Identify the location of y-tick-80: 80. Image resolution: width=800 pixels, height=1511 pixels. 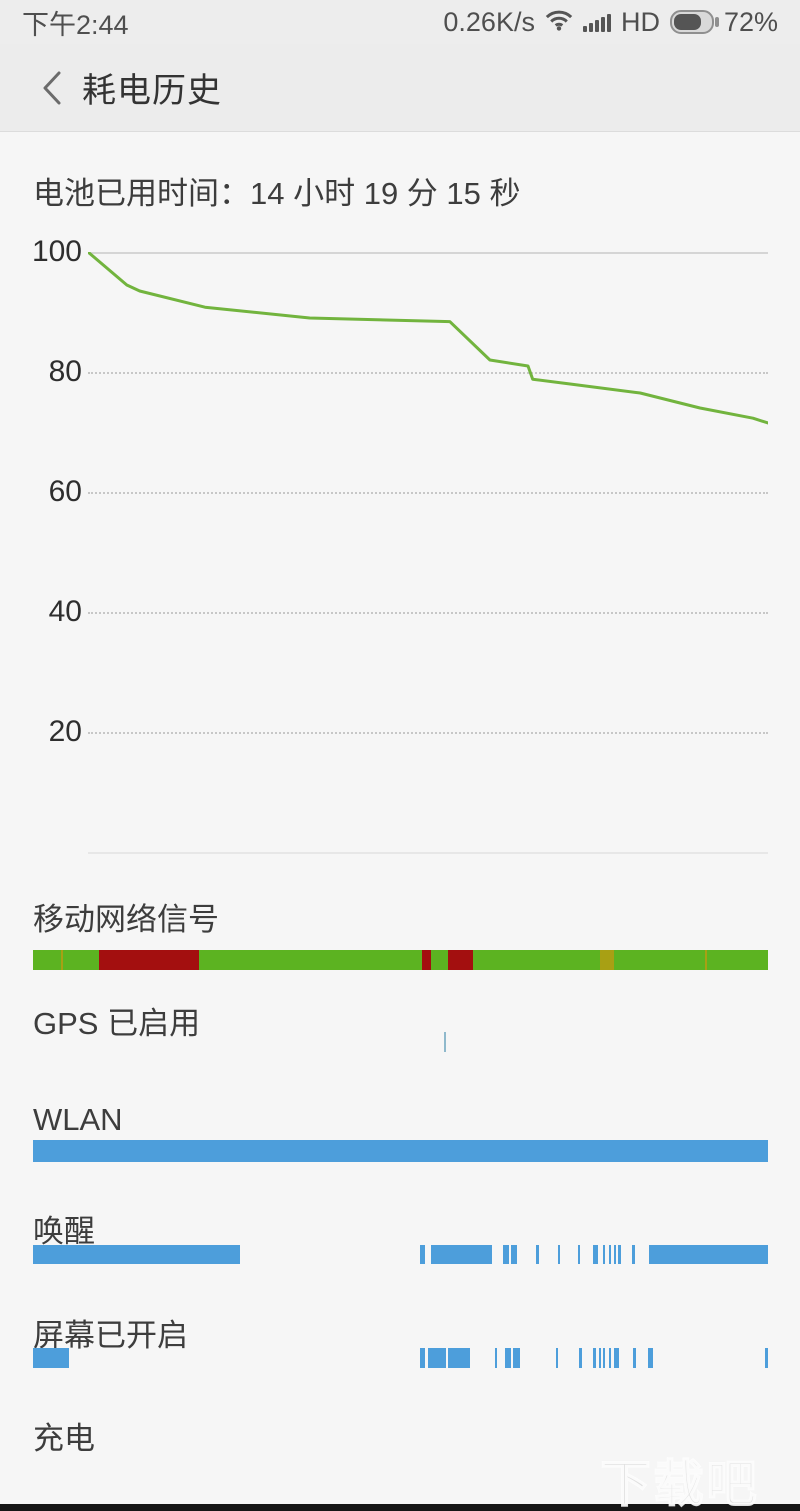
(65, 371).